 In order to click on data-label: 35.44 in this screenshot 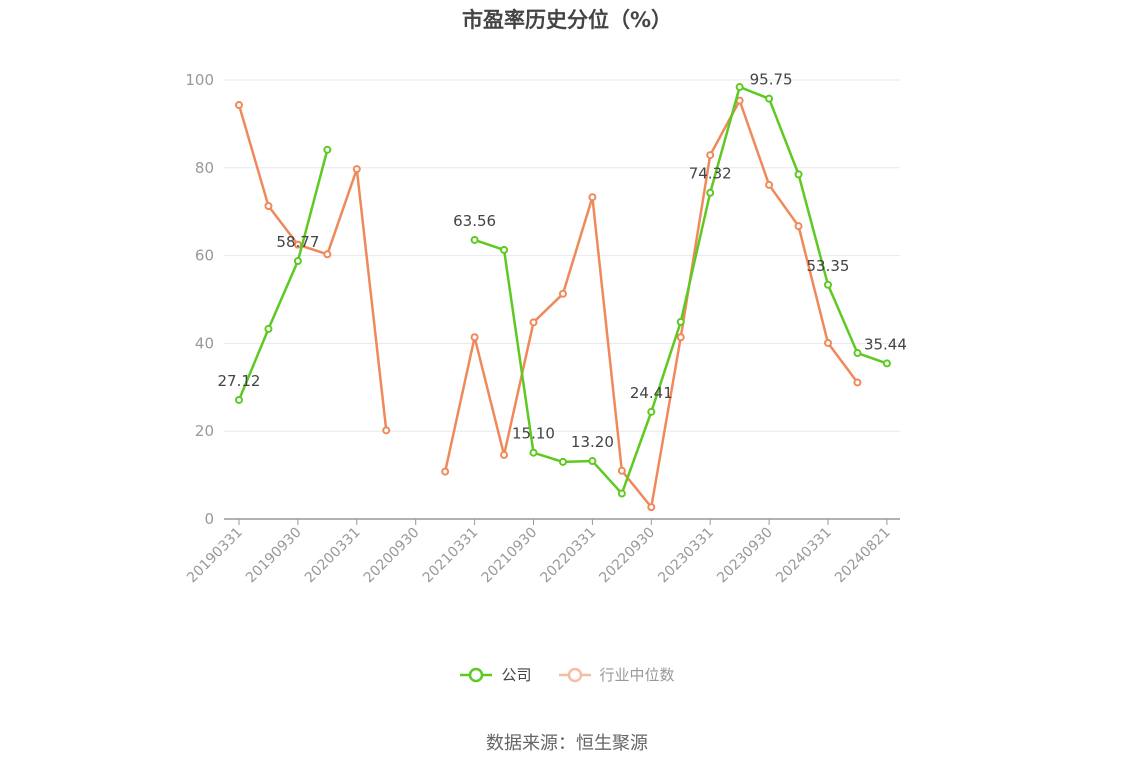, I will do `click(885, 344)`.